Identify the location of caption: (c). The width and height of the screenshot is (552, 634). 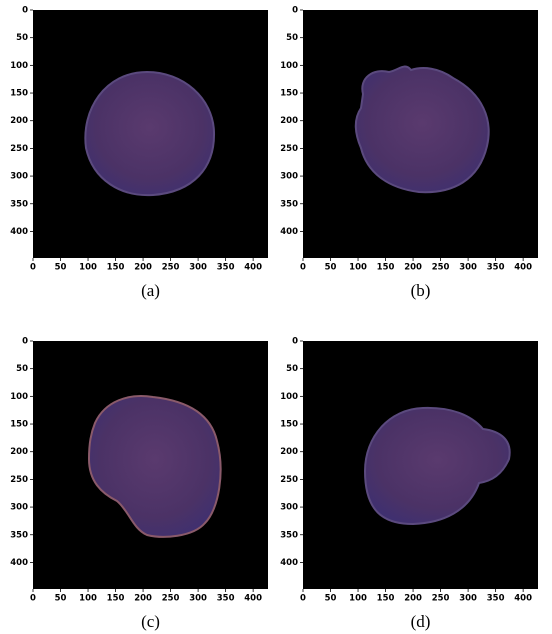
(150, 621).